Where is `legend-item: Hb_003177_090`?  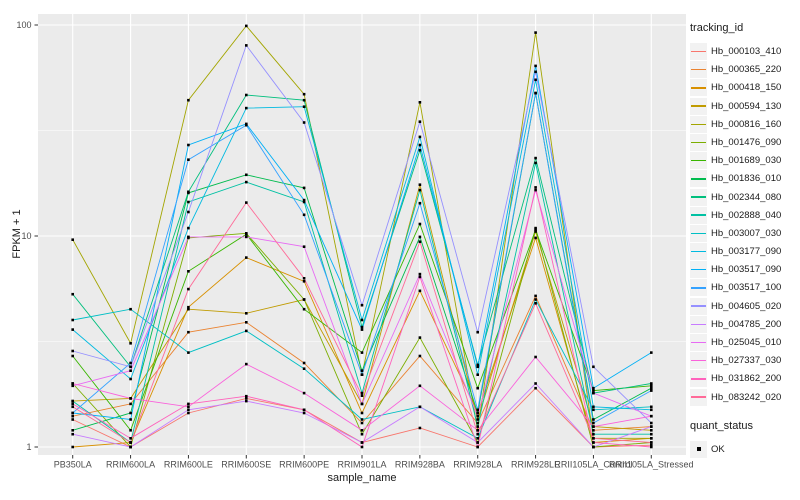 legend-item: Hb_003177_090 is located at coordinates (745, 252).